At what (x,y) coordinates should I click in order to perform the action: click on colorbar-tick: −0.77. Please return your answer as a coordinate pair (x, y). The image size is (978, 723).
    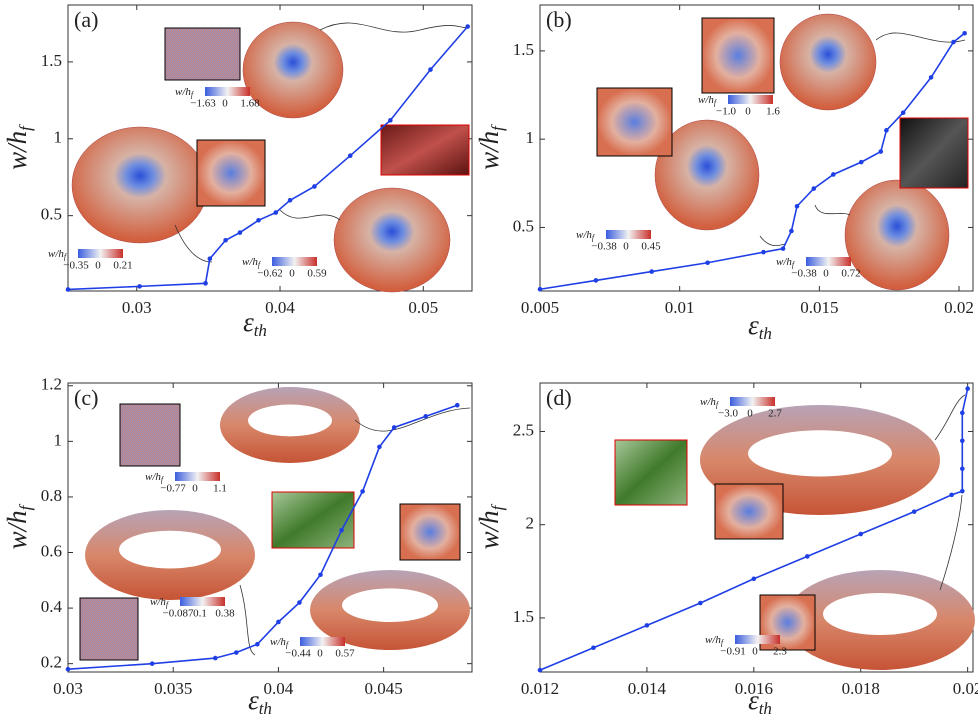
    Looking at the image, I should click on (173, 489).